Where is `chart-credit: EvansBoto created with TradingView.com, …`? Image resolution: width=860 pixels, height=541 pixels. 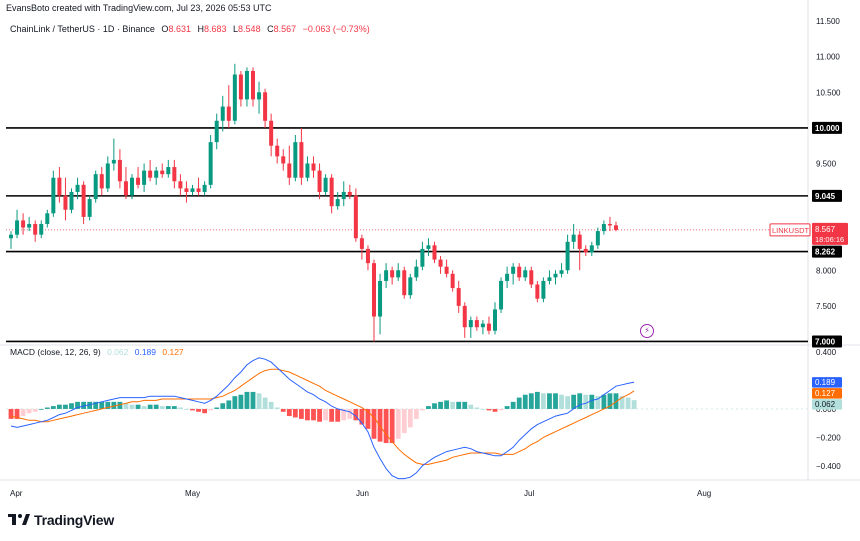
chart-credit: EvansBoto created with TradingView.com, … is located at coordinates (139, 8).